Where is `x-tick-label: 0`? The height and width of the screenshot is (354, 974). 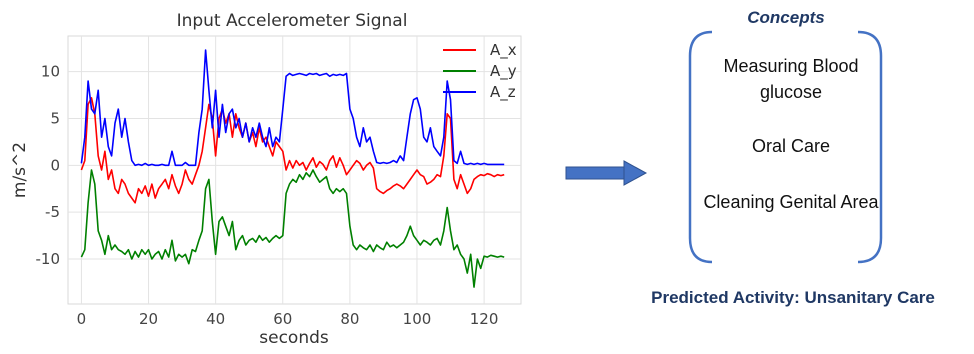
x-tick-label: 0 is located at coordinates (82, 319).